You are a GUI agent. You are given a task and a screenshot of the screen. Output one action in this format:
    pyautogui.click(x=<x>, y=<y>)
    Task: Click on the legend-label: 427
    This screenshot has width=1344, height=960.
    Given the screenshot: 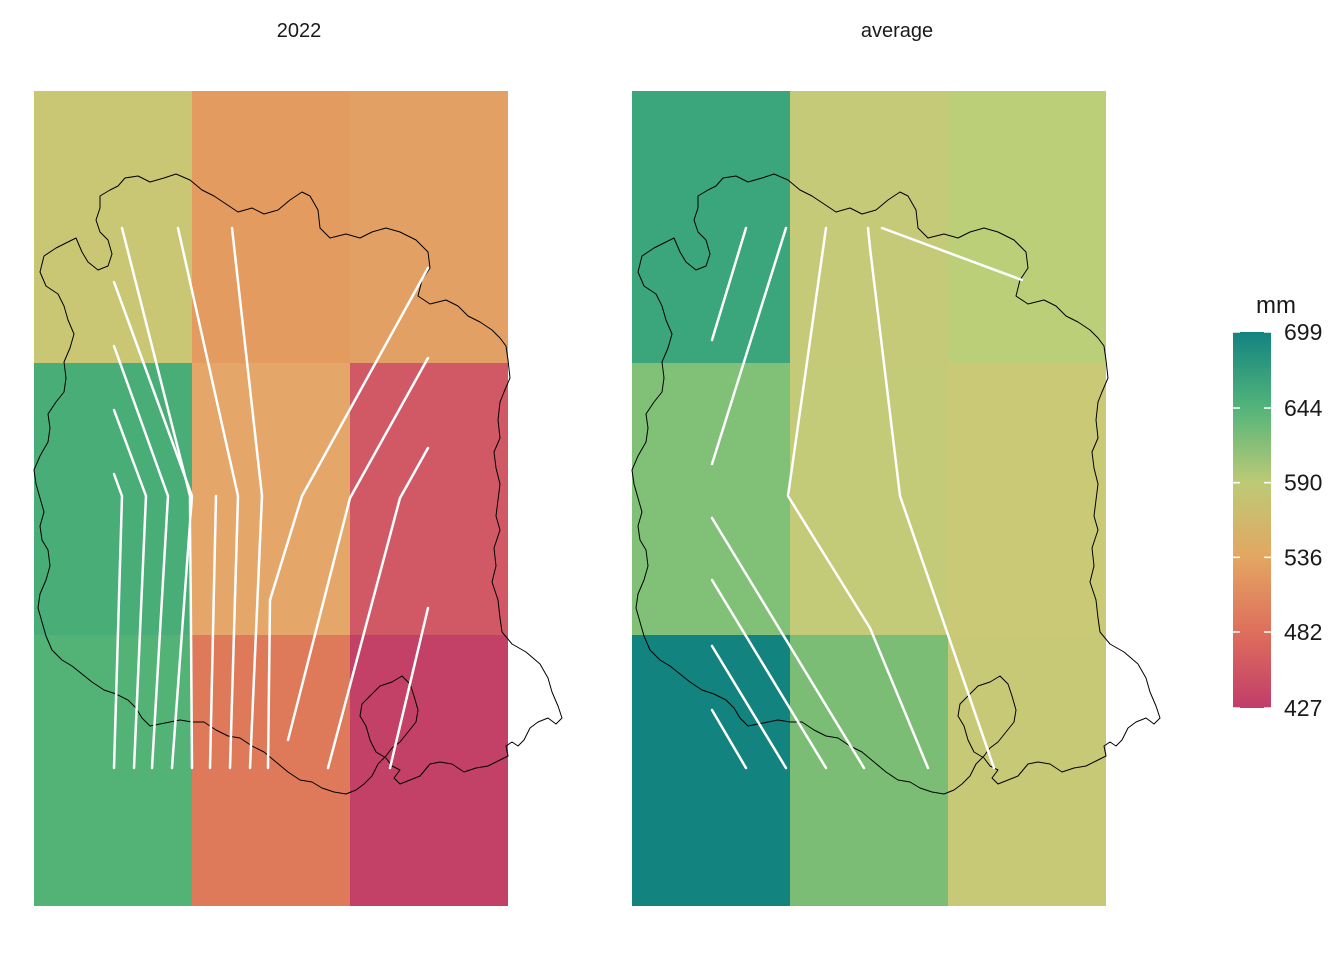 What is the action you would take?
    pyautogui.click(x=1303, y=708)
    